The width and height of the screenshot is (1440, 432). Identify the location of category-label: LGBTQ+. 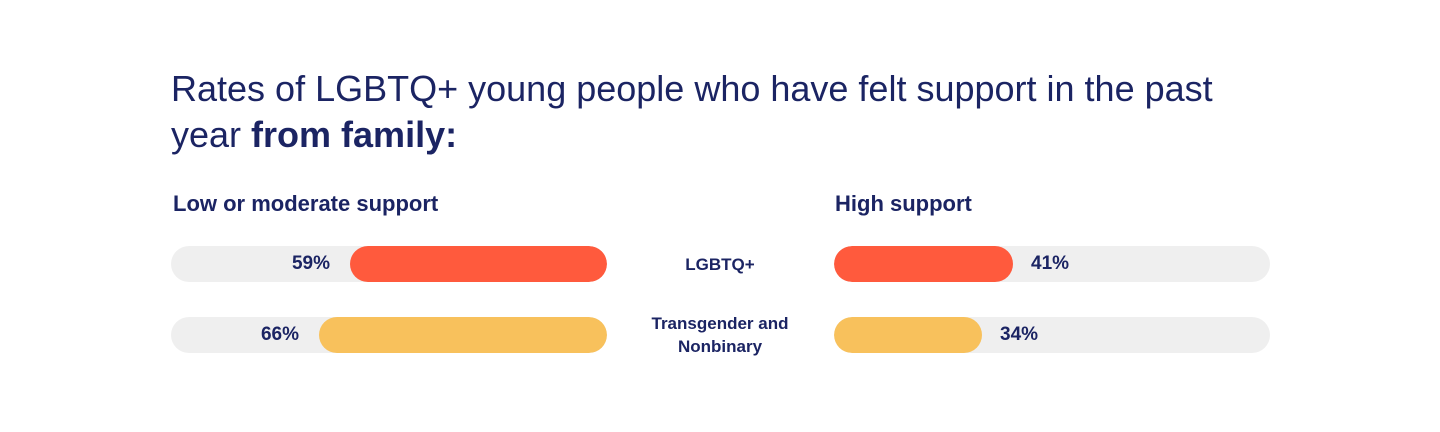
(720, 264).